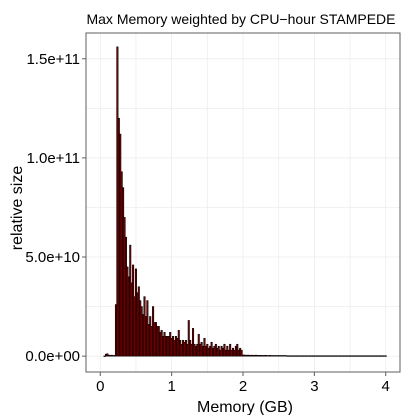 The width and height of the screenshot is (415, 415). I want to click on x-axis-label: Memory (GB), so click(245, 407).